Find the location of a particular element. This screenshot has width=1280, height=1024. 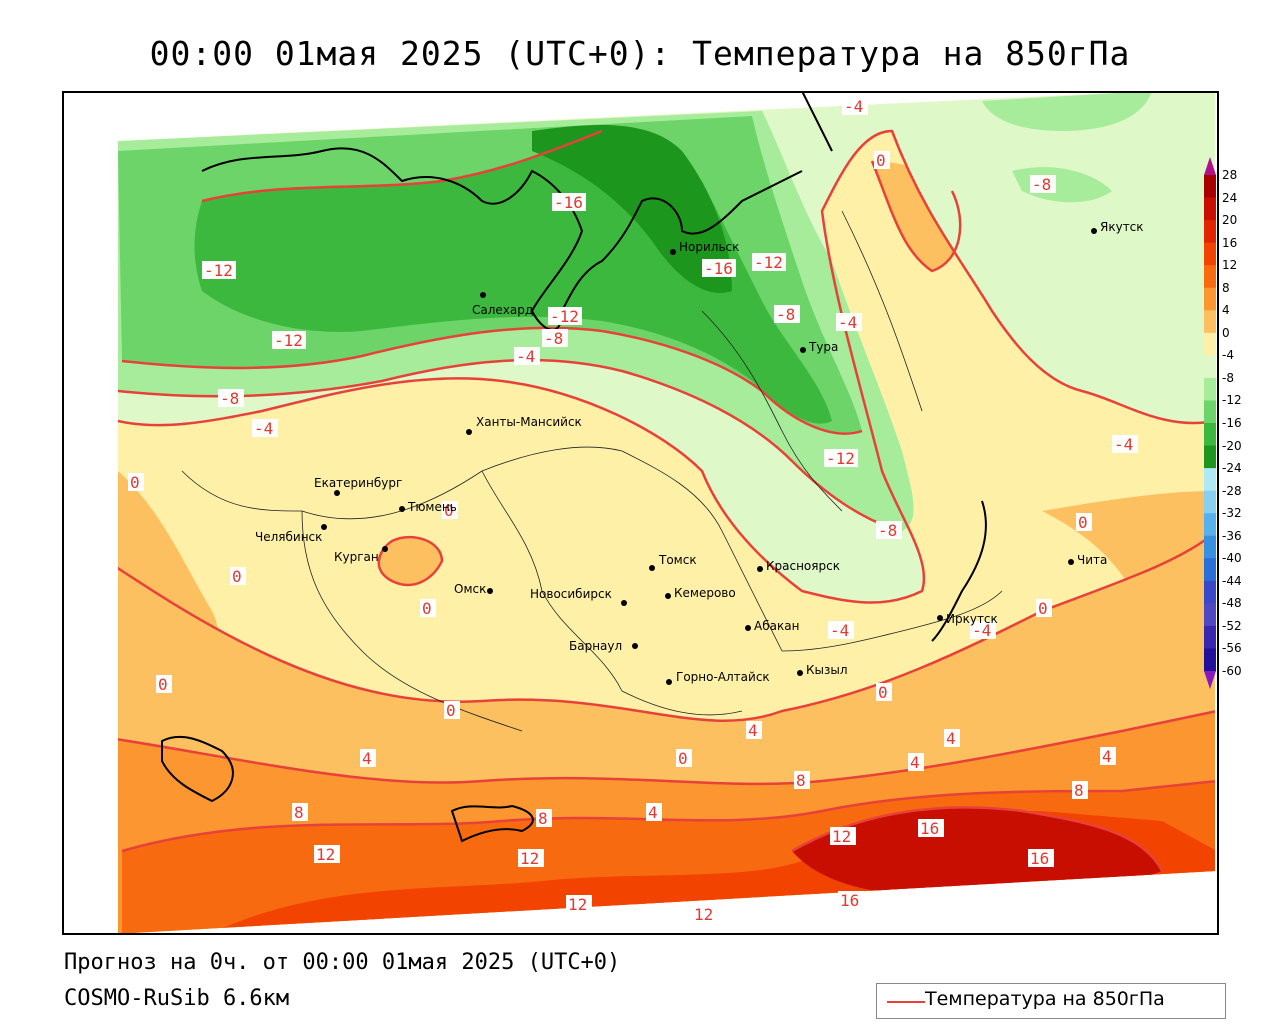

isoline-label: 16 is located at coordinates (1041, 858).